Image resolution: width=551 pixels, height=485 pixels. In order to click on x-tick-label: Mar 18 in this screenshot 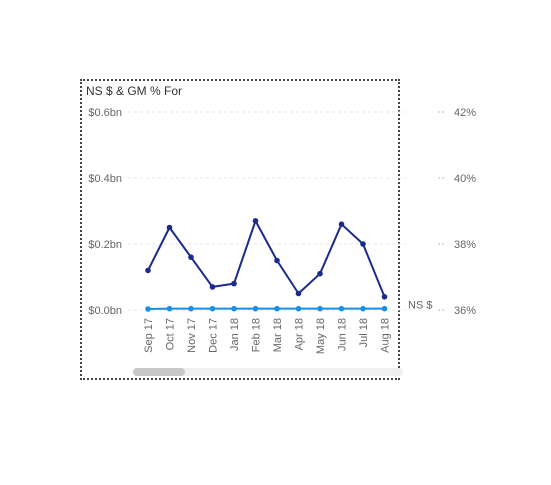, I will do `click(278, 335)`.